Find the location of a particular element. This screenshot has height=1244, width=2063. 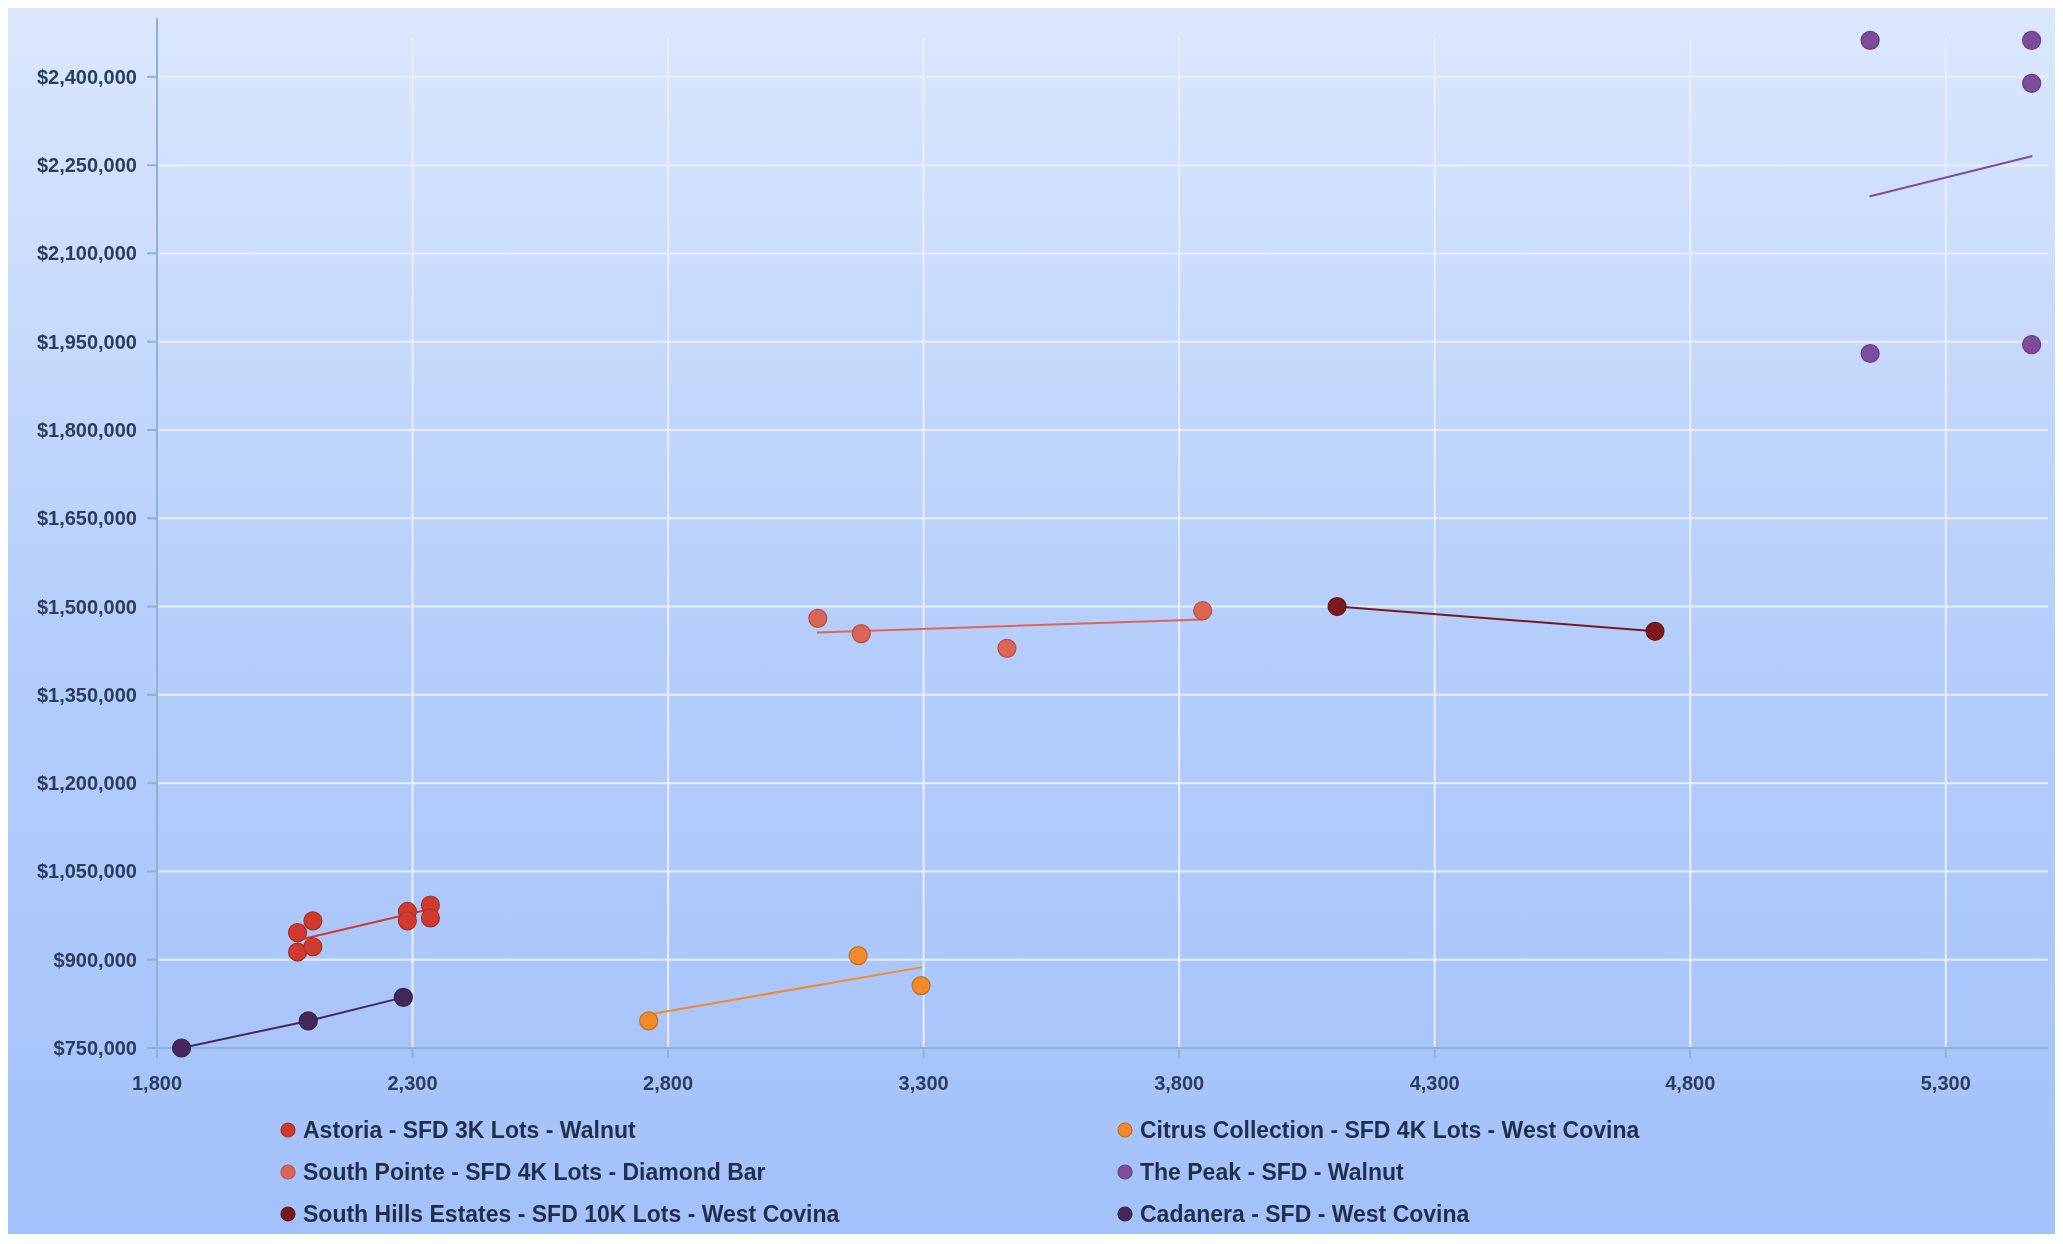

y-tick-label: $1,950,000 is located at coordinates (86, 341).